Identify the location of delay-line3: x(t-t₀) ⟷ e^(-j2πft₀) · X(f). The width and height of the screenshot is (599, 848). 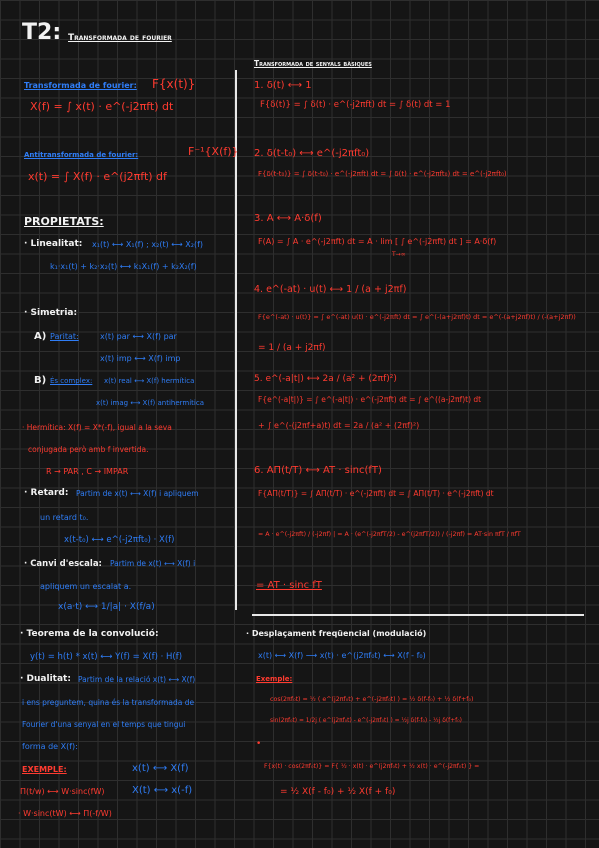
(119, 540).